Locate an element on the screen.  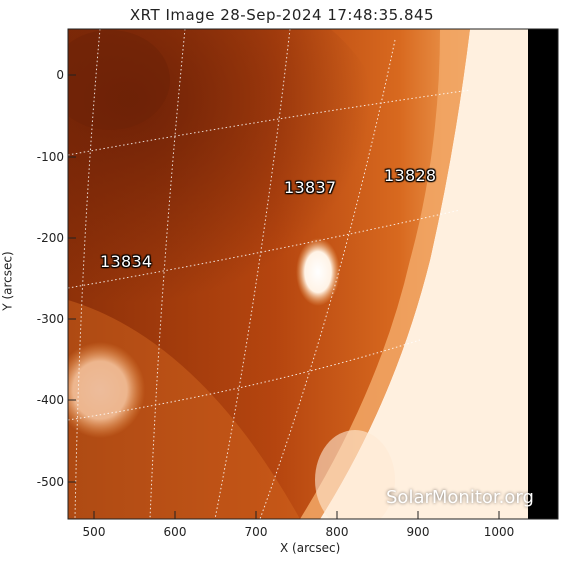
y-tick-label: -500 is located at coordinates (50, 482).